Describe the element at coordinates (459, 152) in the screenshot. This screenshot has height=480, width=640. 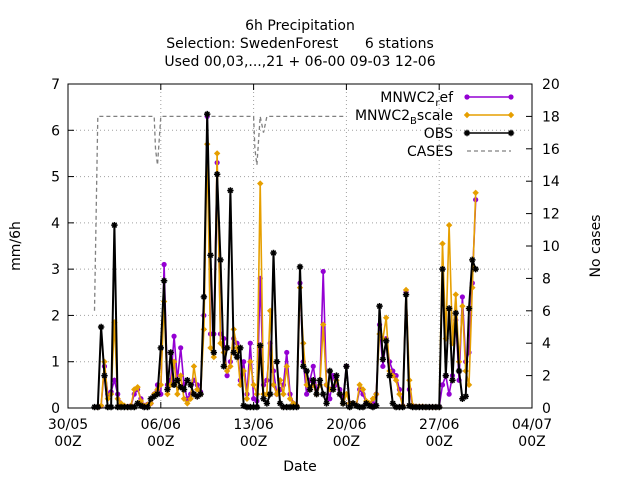
I see `legend-entry: CASES` at that location.